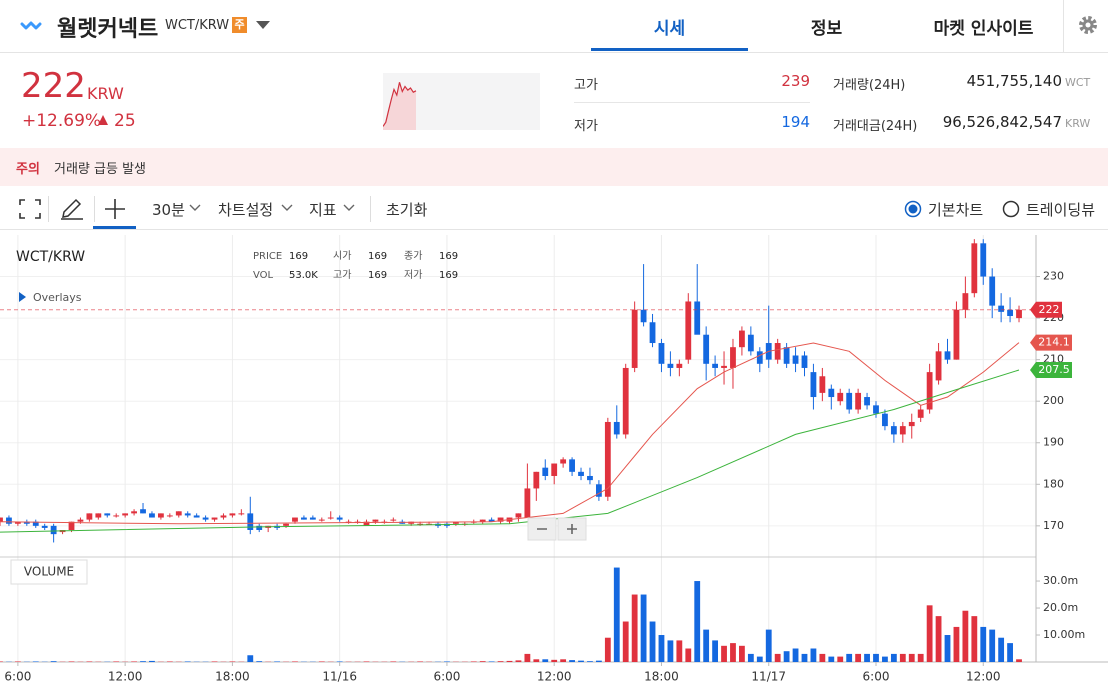 This screenshot has width=1108, height=695. What do you see at coordinates (57, 297) in the screenshot?
I see `overlays: Overlays` at bounding box center [57, 297].